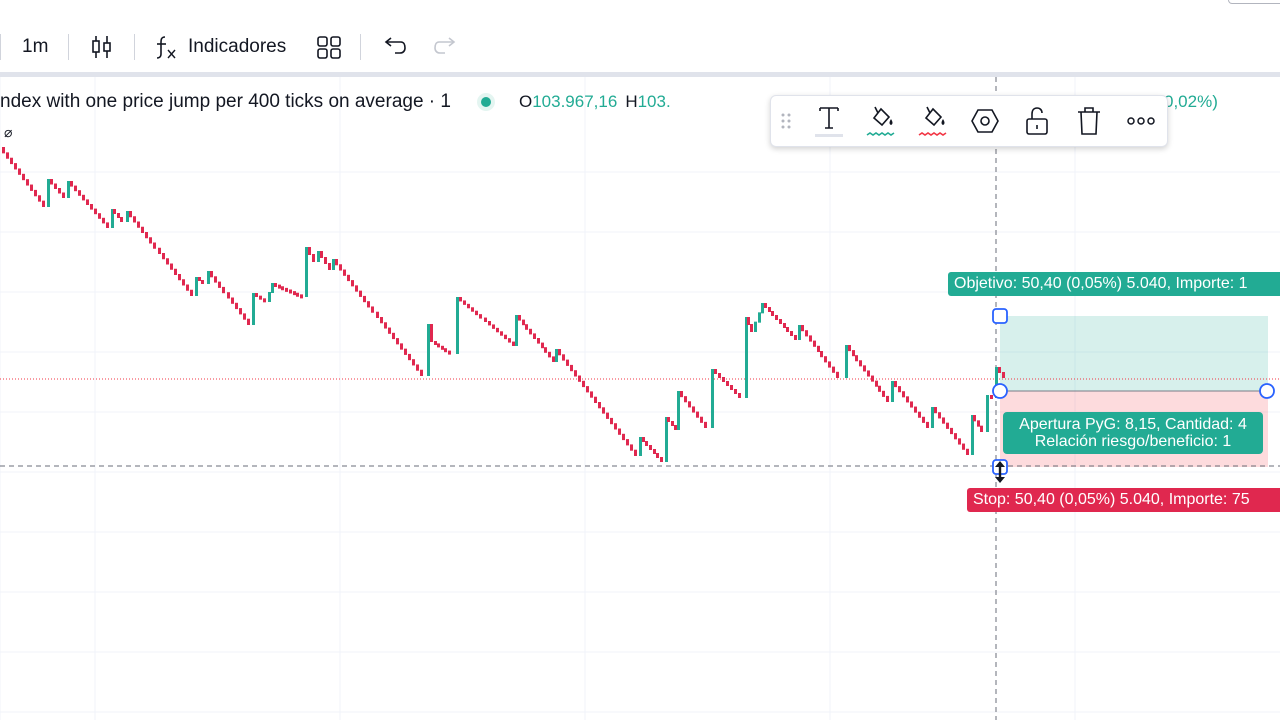 The width and height of the screenshot is (1280, 720). I want to click on target-handle, so click(1000, 316).